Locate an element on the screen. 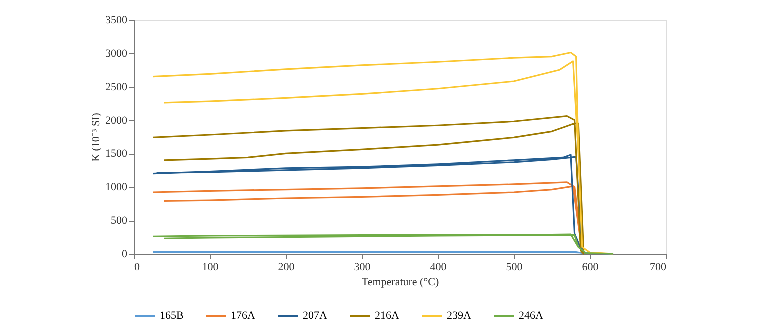 This screenshot has width=758, height=328. legend-label: 165B is located at coordinates (172, 316).